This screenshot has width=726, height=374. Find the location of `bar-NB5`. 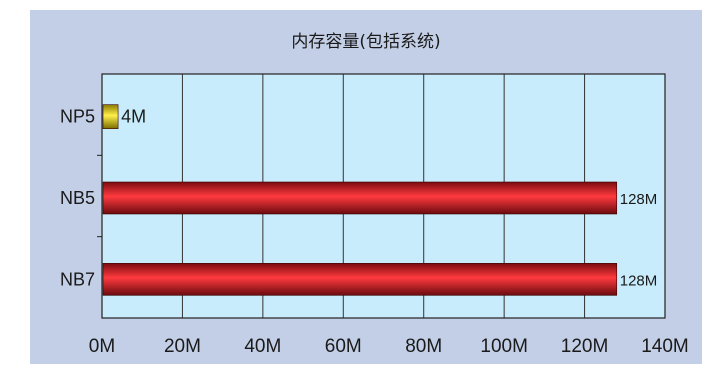

bar-NB5 is located at coordinates (360, 198).